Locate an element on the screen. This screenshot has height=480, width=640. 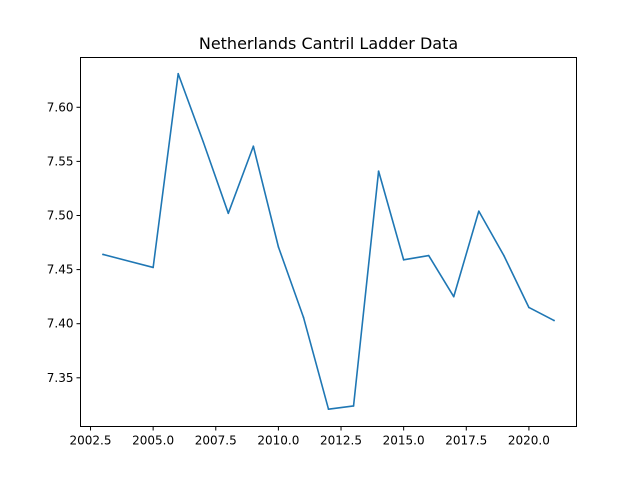
x-tick-label: 2005.0 is located at coordinates (153, 441).